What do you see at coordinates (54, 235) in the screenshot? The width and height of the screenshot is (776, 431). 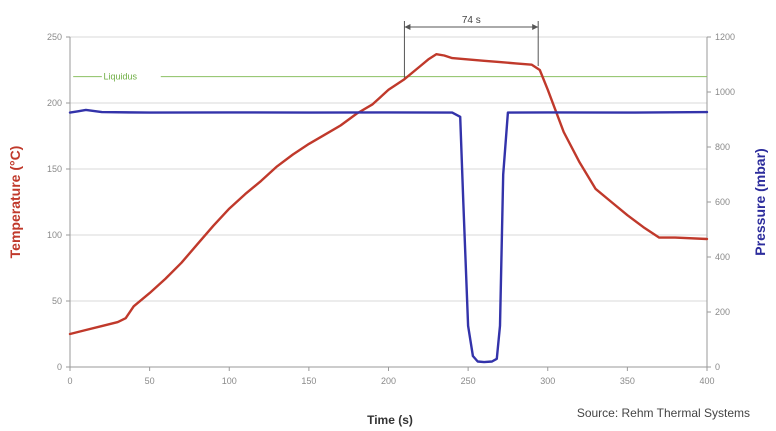 I see `y-left-tick-label: 100` at bounding box center [54, 235].